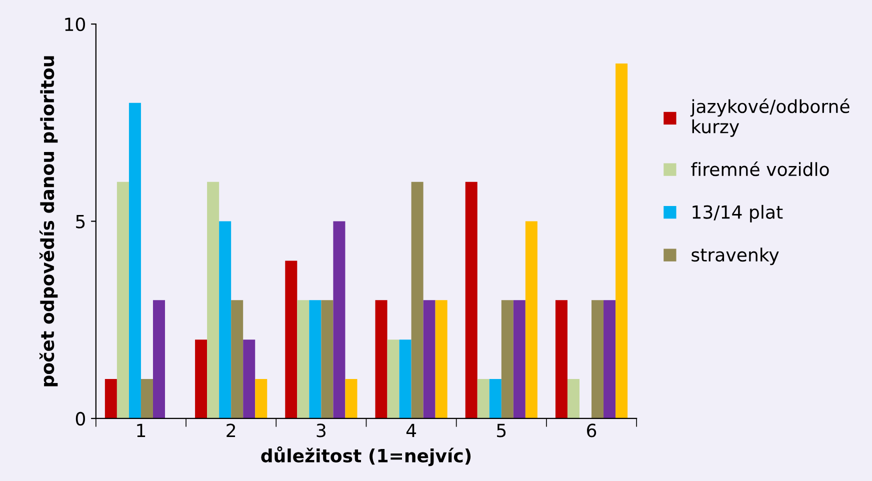 Image resolution: width=872 pixels, height=481 pixels. What do you see at coordinates (48, 221) in the screenshot?
I see `y-axis-title: počet odpovědís danou prioritou` at bounding box center [48, 221].